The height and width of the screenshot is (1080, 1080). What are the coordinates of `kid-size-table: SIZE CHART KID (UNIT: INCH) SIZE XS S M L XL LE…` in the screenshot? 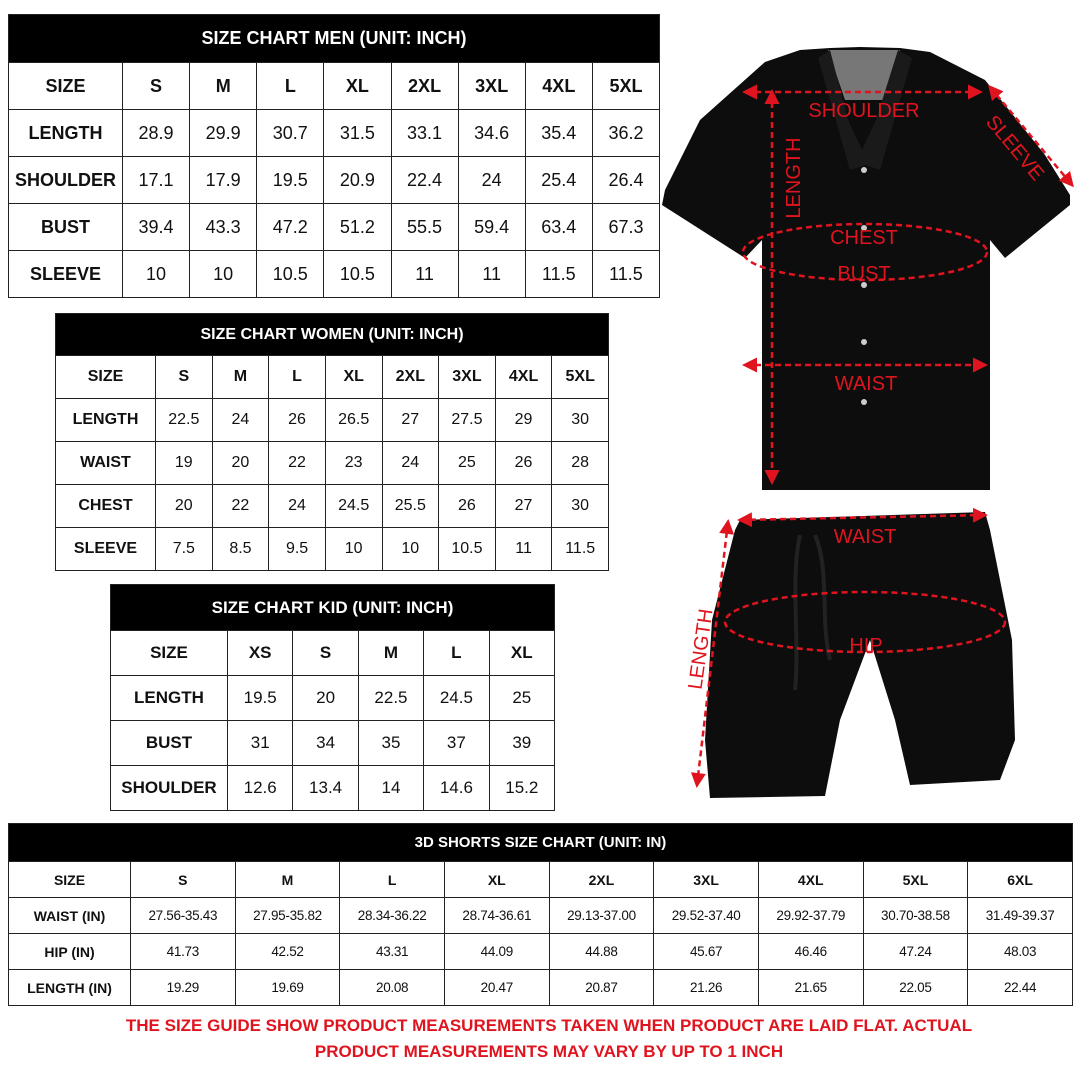 It's located at (333, 697).